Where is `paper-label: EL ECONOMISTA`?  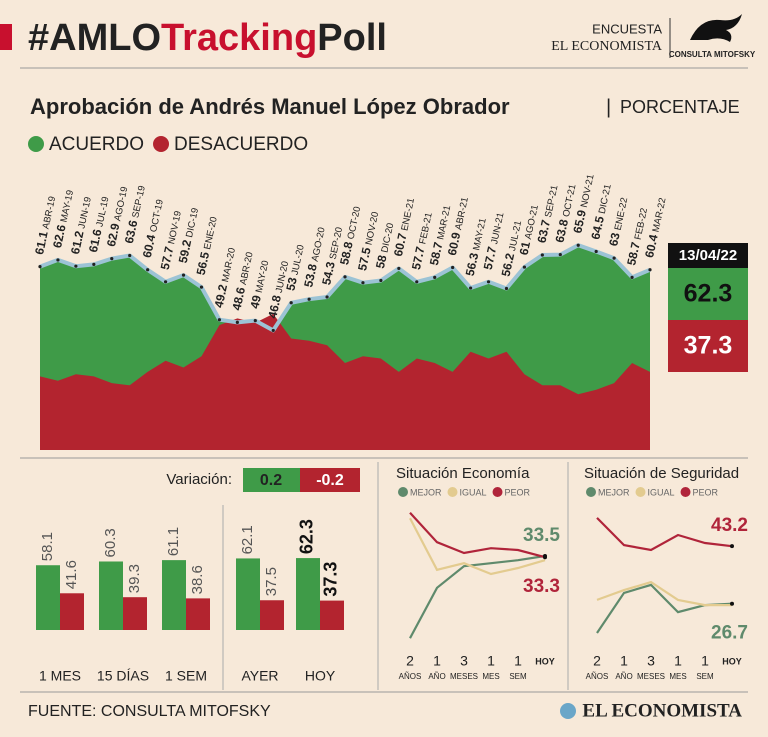 paper-label: EL ECONOMISTA is located at coordinates (607, 46).